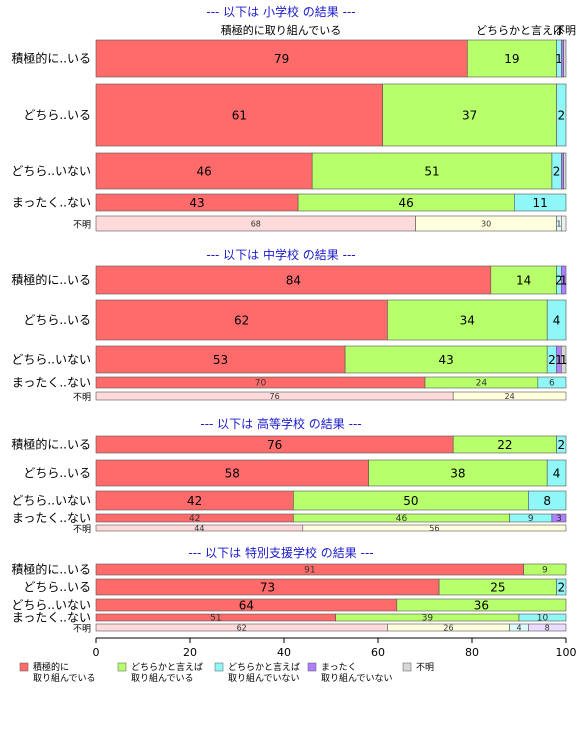  Describe the element at coordinates (543, 619) in the screenshot. I see `data-label: 10` at that location.